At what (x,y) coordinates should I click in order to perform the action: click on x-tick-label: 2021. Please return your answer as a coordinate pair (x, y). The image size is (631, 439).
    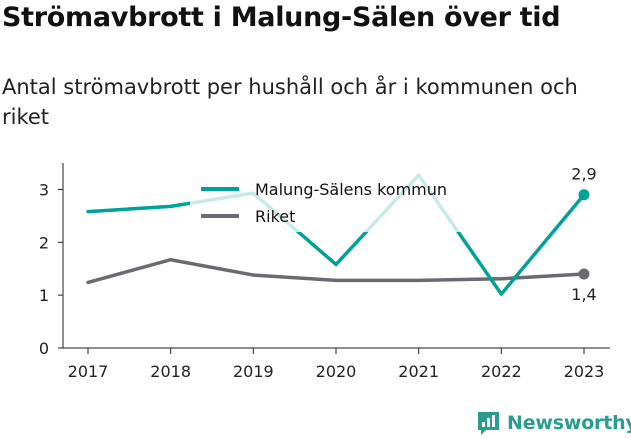
    Looking at the image, I should click on (418, 371).